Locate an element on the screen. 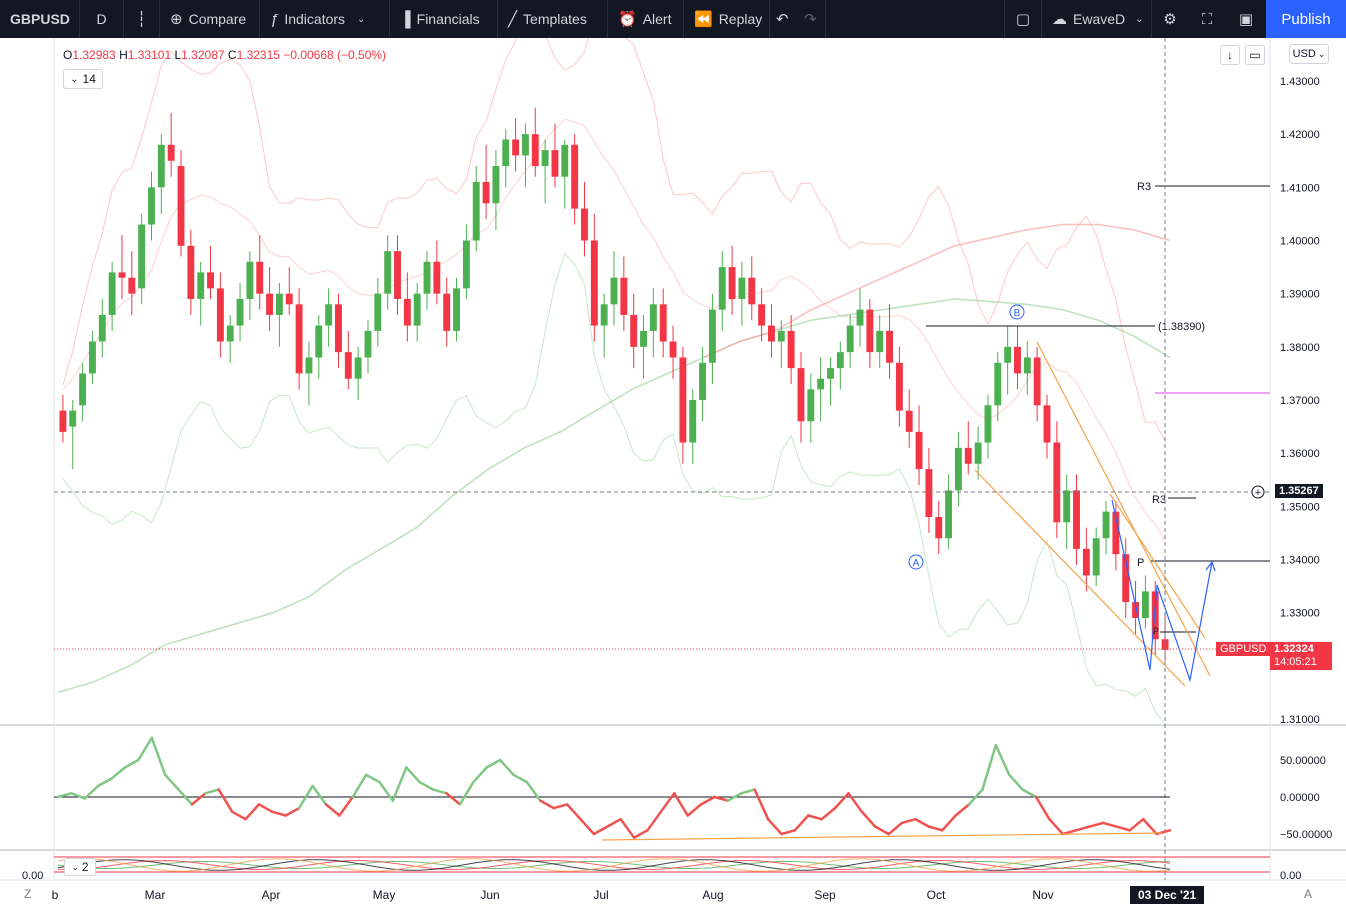  wave-b-marker is located at coordinates (1017, 312).